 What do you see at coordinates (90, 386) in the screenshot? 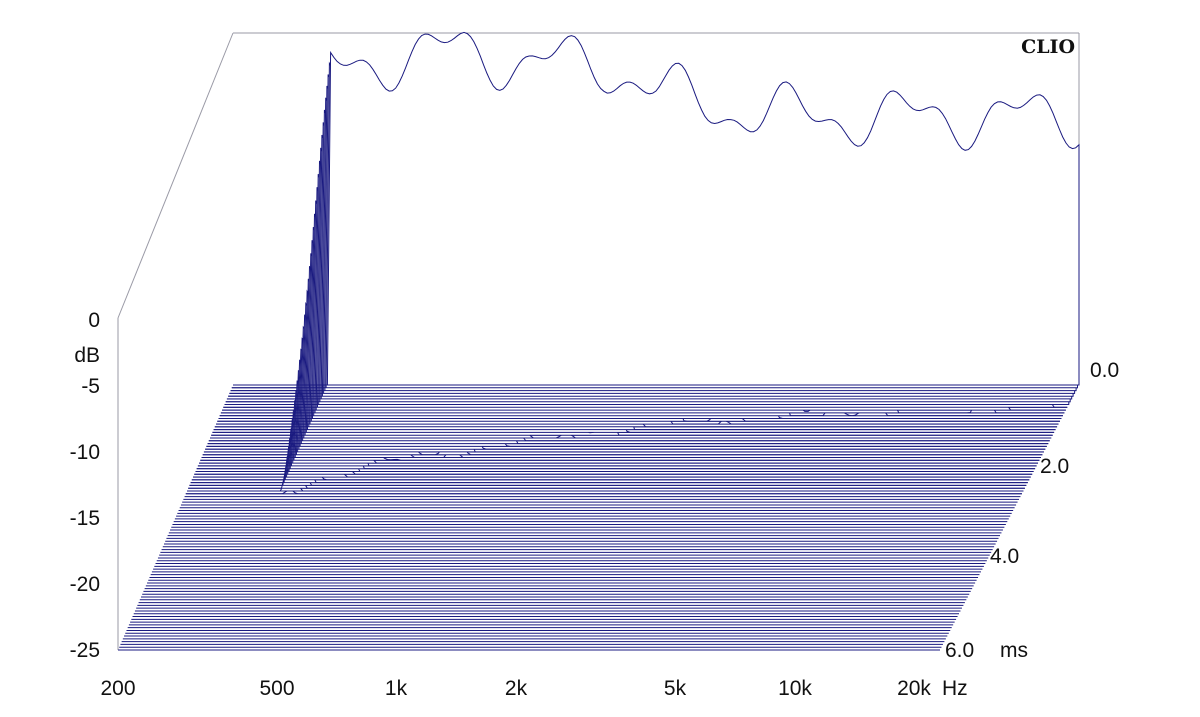
I see `y-tick-minus5: -5` at bounding box center [90, 386].